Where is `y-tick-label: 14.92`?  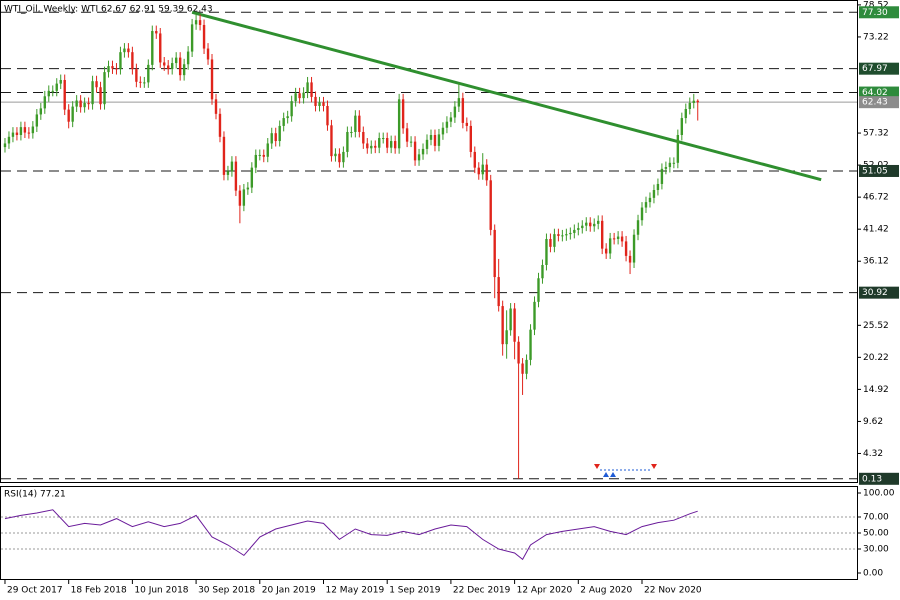
y-tick-label: 14.92 is located at coordinates (876, 390).